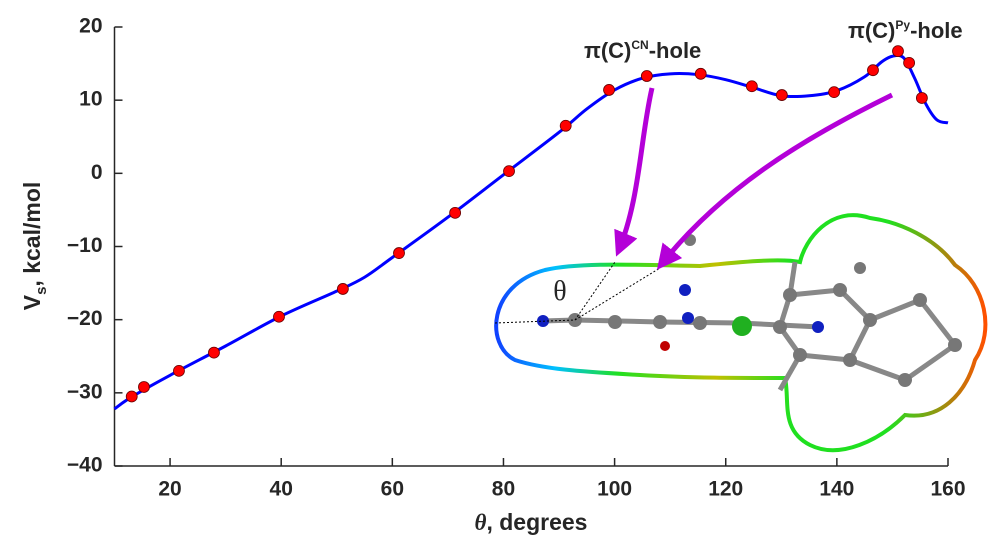  I want to click on y-tick-label: 10, so click(90, 99).